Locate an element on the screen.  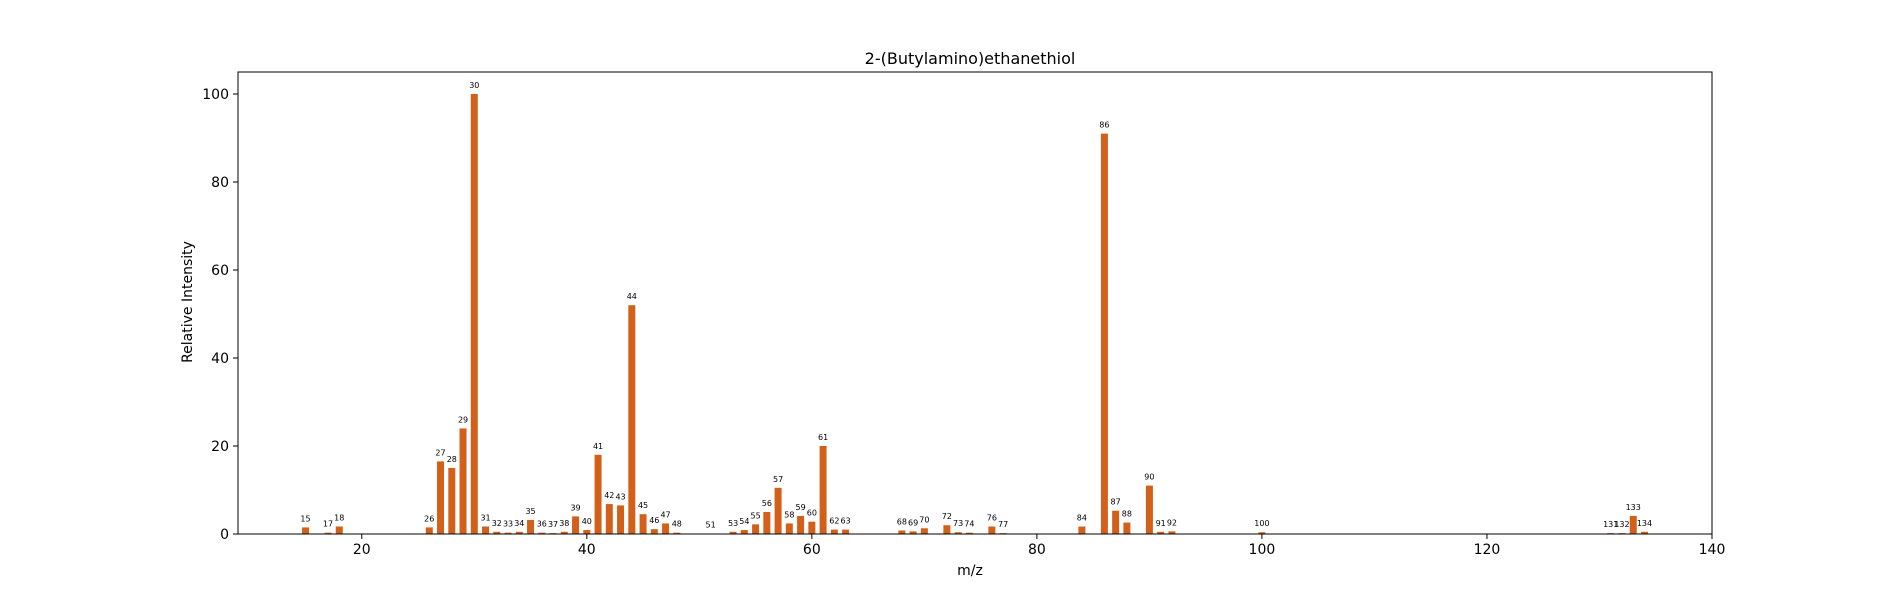
peak-label-46: 46 is located at coordinates (654, 520).